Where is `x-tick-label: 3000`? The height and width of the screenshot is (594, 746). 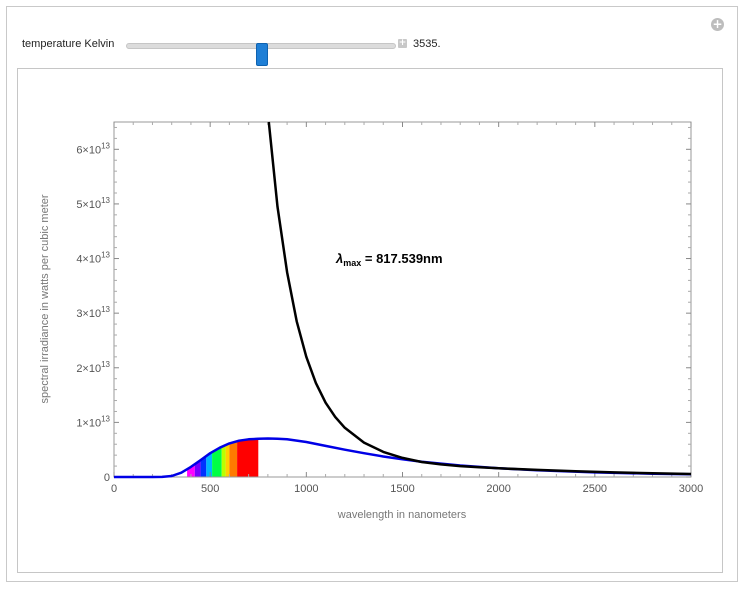
x-tick-label: 3000 is located at coordinates (691, 489).